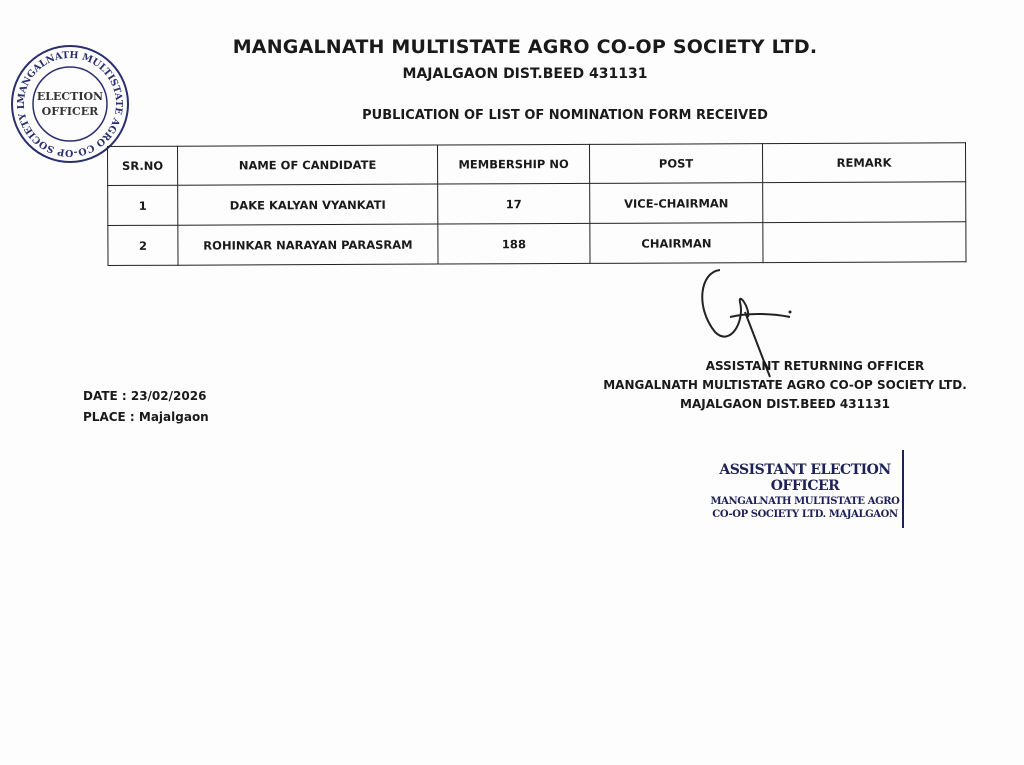 This screenshot has width=1024, height=765. Describe the element at coordinates (146, 407) in the screenshot. I see `date-place-block: DATE : 23/02/2026 PLACE : Majalgaon` at that location.